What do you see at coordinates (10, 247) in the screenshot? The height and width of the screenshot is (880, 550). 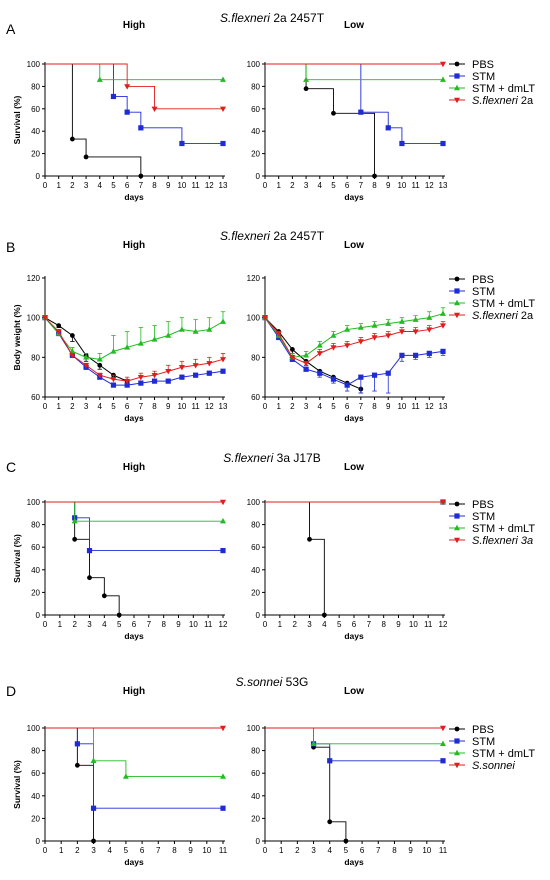 I see `panel-letter: B` at bounding box center [10, 247].